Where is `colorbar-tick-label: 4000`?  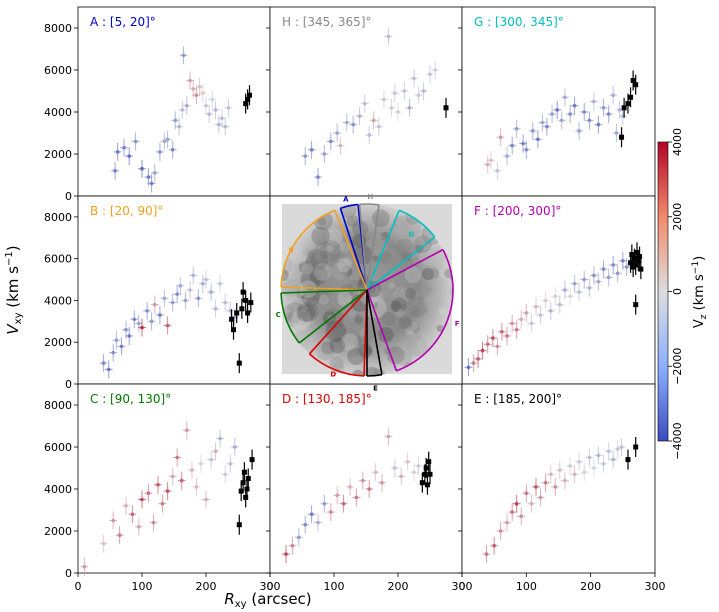 colorbar-tick-label: 4000 is located at coordinates (677, 142).